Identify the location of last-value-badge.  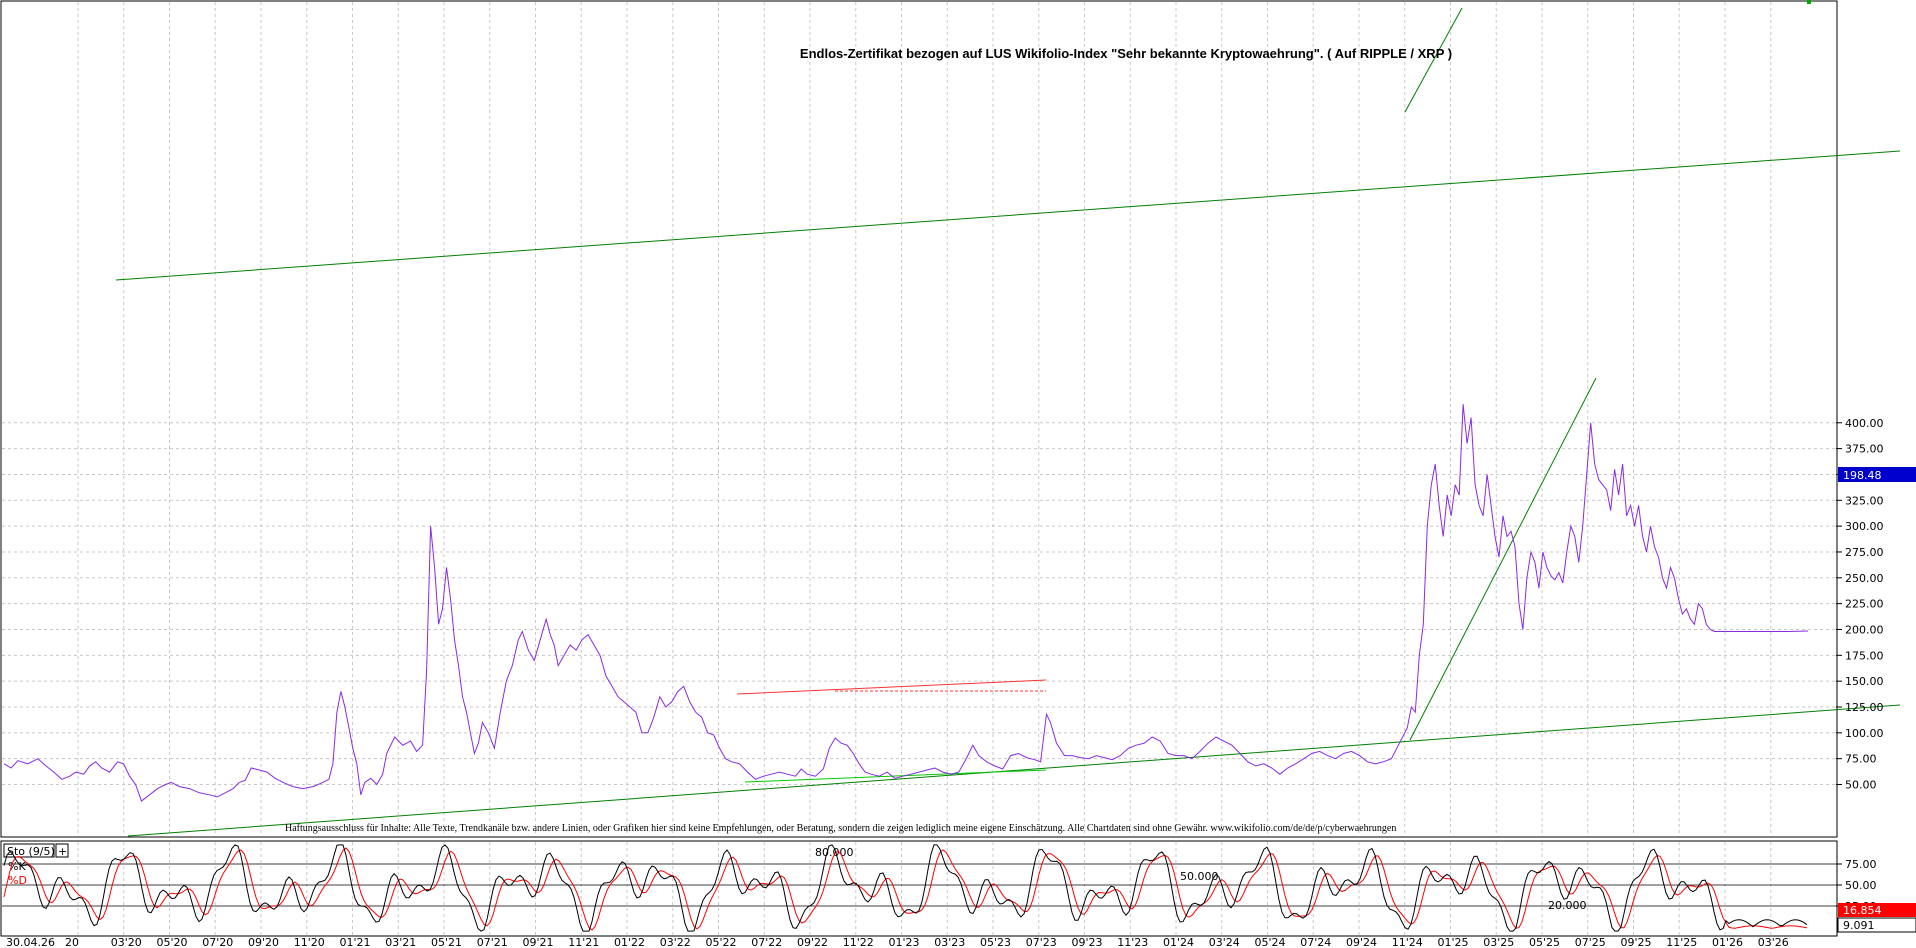
(1877, 474).